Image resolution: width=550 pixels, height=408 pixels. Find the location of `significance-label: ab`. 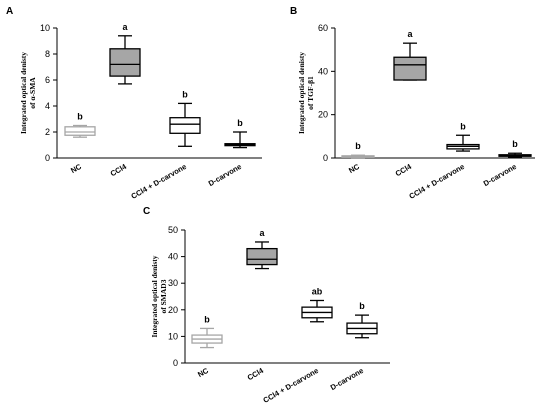

significance-label: ab is located at coordinates (317, 291).